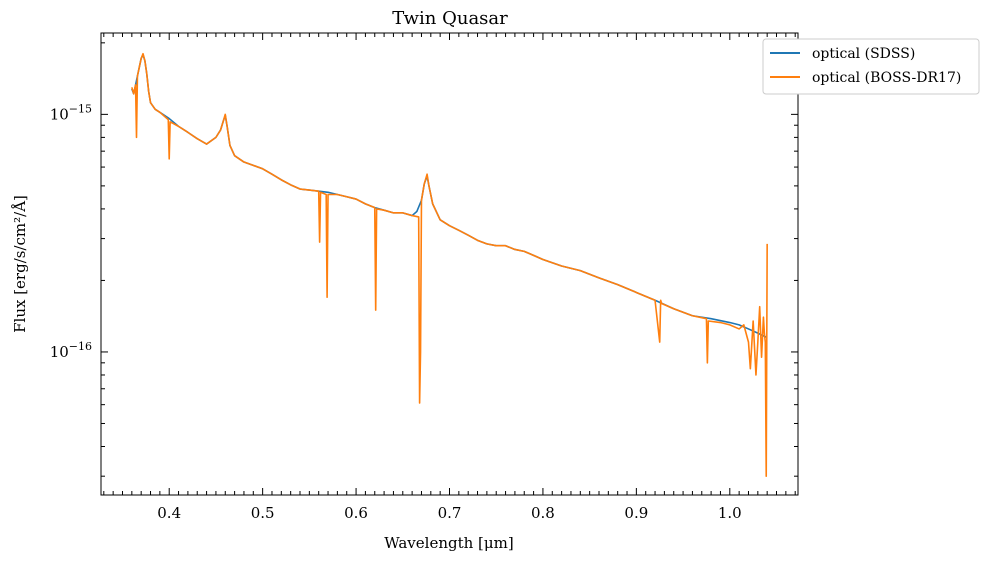  What do you see at coordinates (543, 513) in the screenshot?
I see `x-tick-label: 0.8` at bounding box center [543, 513].